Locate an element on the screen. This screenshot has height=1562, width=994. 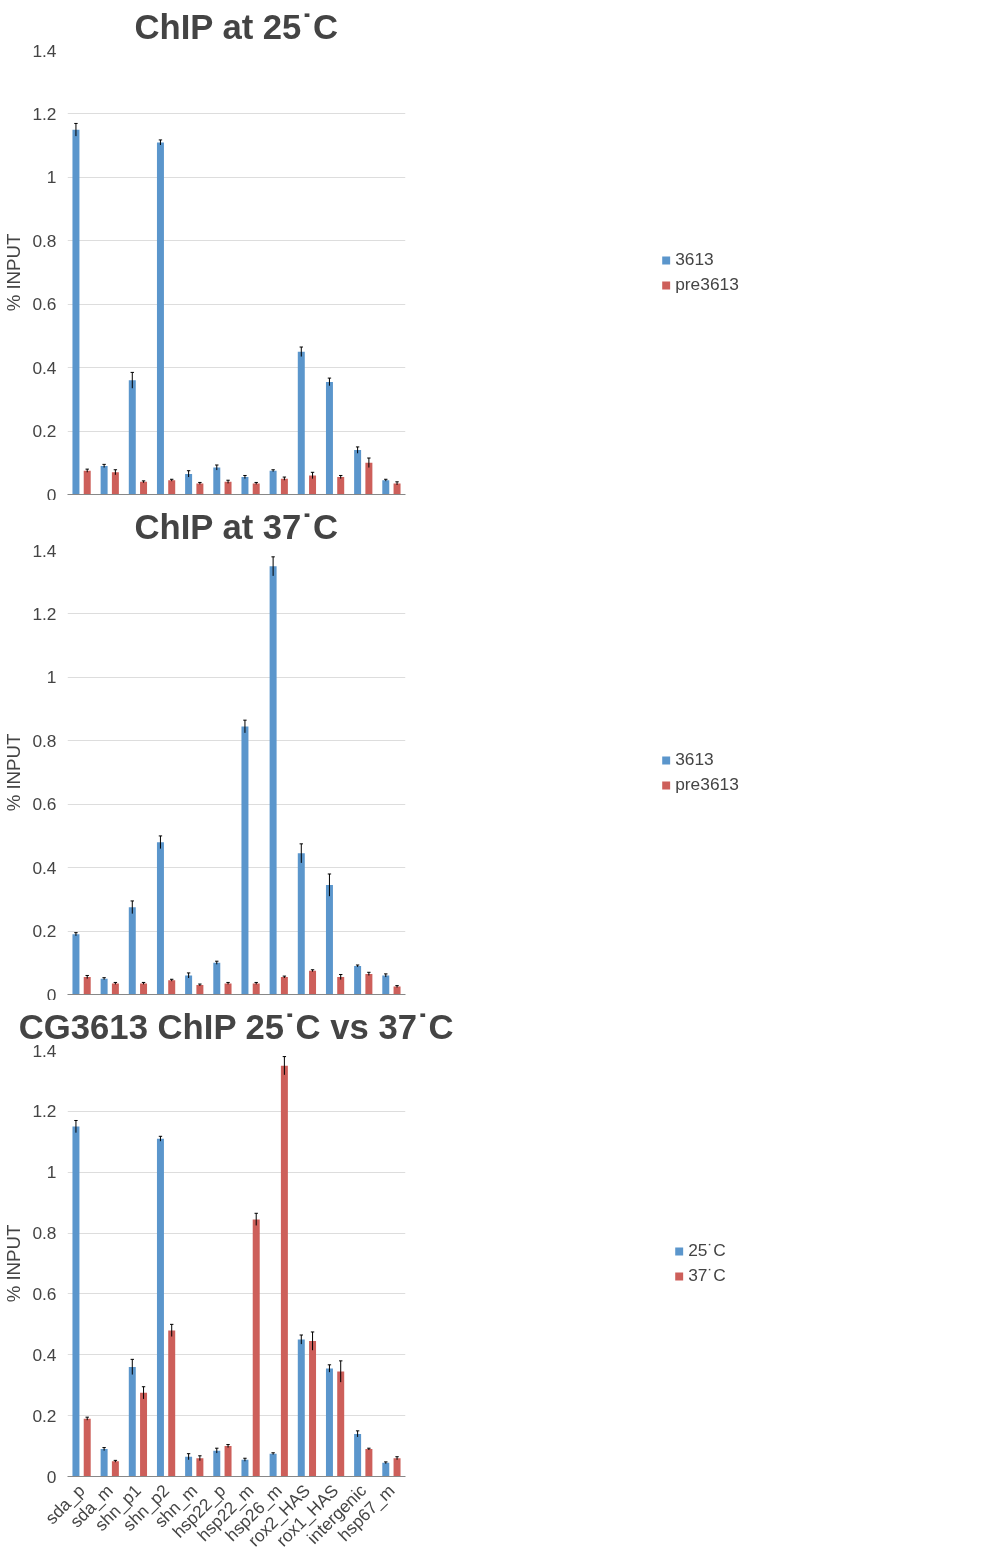
chart-title: ChIP at 37˙C is located at coordinates (236, 526).